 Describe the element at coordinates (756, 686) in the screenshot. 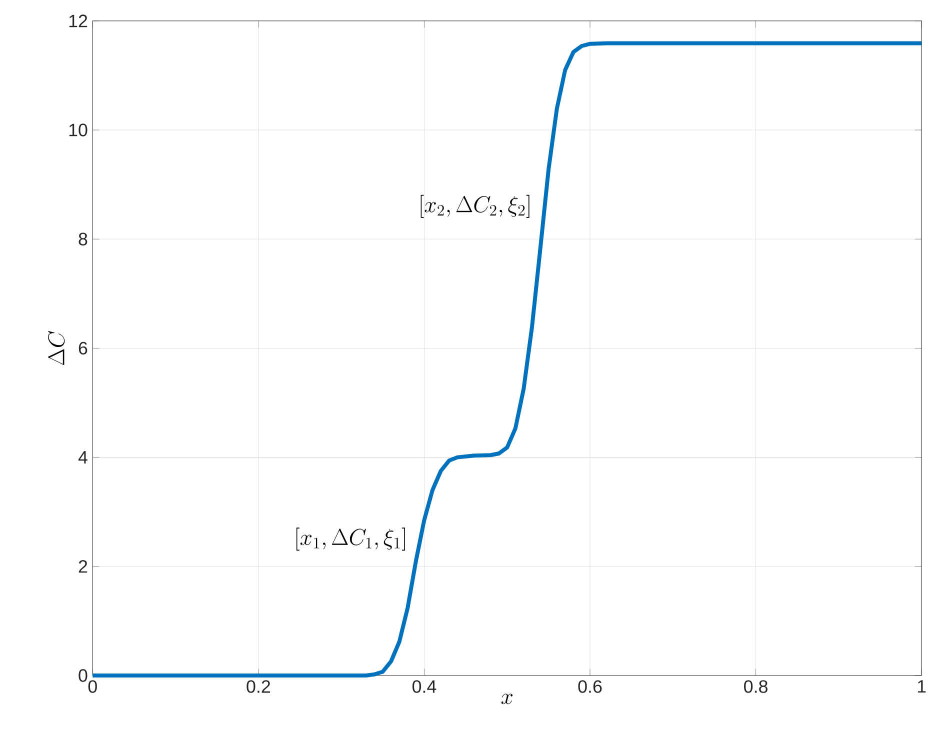

I see `x-tick-label: 0.8` at that location.